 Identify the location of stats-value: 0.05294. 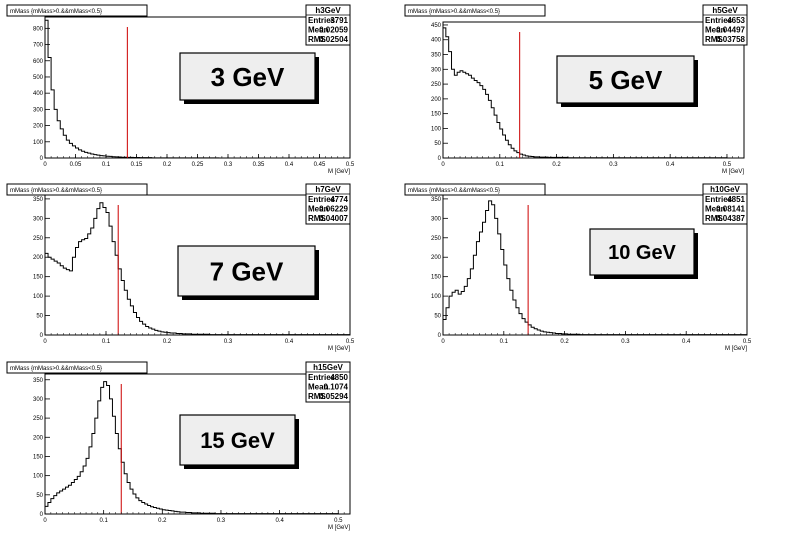
(333, 396).